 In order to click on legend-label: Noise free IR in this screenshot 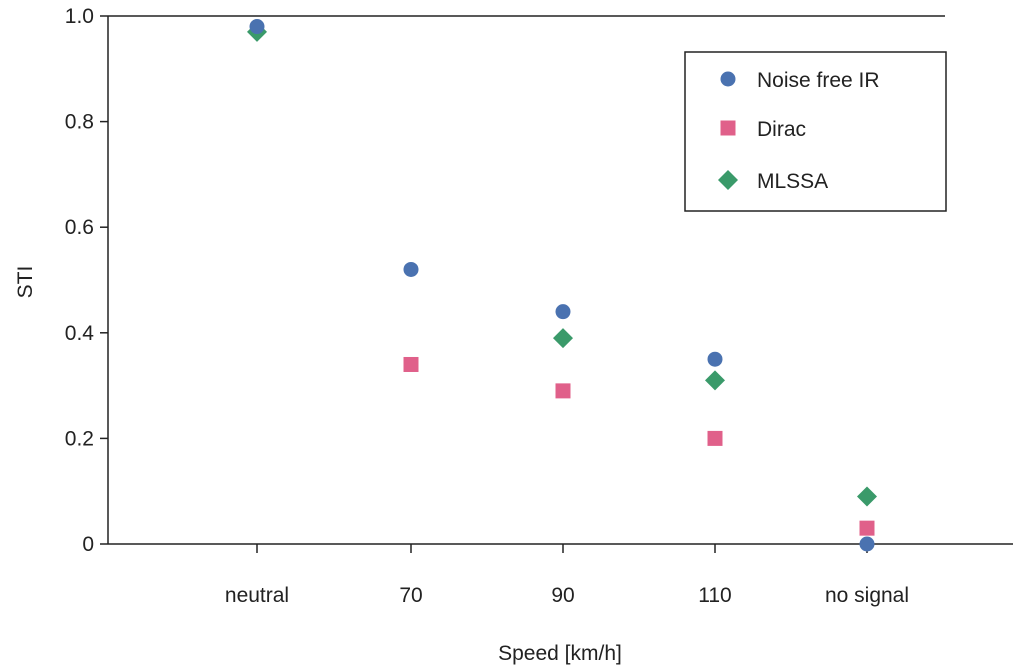, I will do `click(818, 80)`.